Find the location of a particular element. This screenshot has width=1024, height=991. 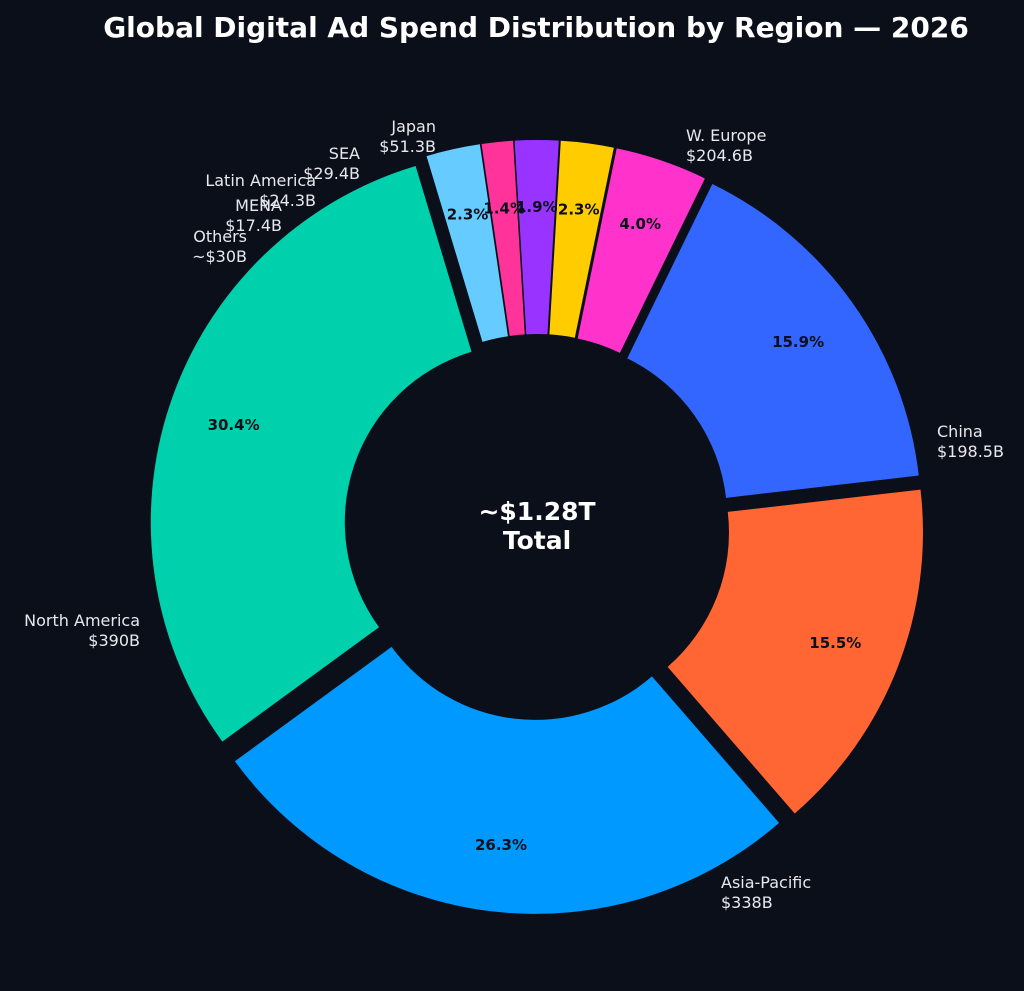

region-value-label: $204.6B is located at coordinates (719, 155).